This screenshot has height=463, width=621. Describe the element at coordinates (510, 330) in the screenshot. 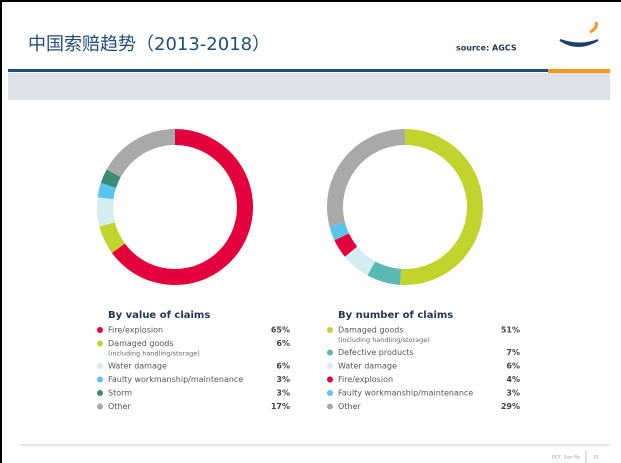

I see `value-label: 51%` at that location.